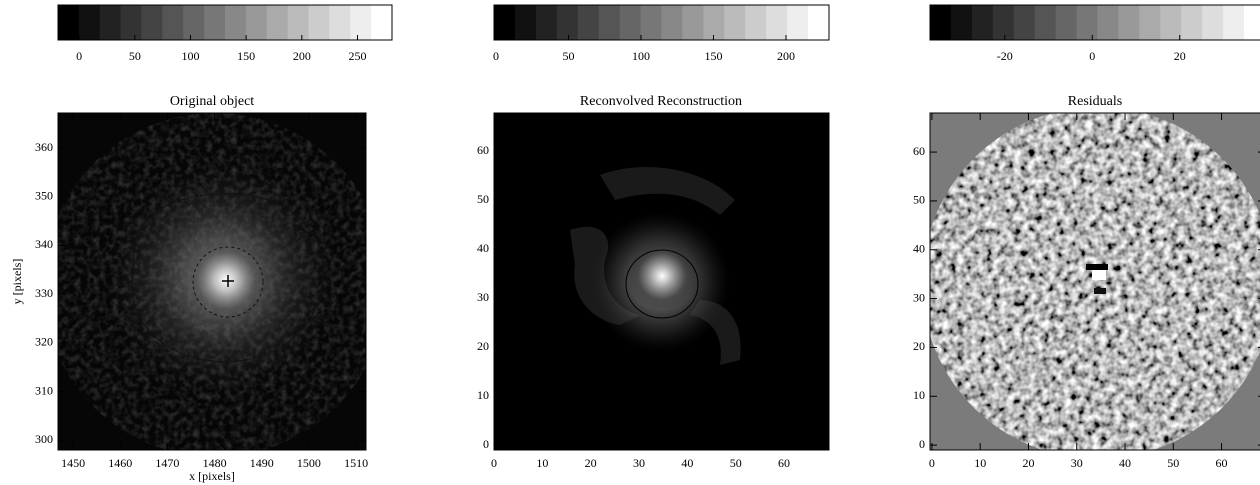 This screenshot has width=1260, height=485. What do you see at coordinates (483, 346) in the screenshot?
I see `y-tick-label: 20` at bounding box center [483, 346].